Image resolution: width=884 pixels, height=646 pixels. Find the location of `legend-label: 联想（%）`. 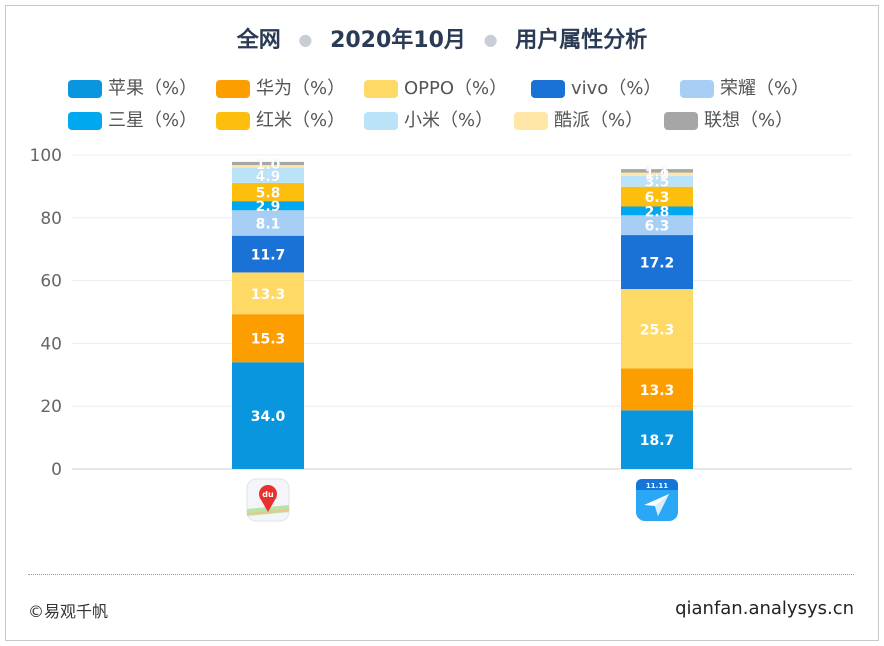

legend-label: 联想（%） is located at coordinates (749, 120).